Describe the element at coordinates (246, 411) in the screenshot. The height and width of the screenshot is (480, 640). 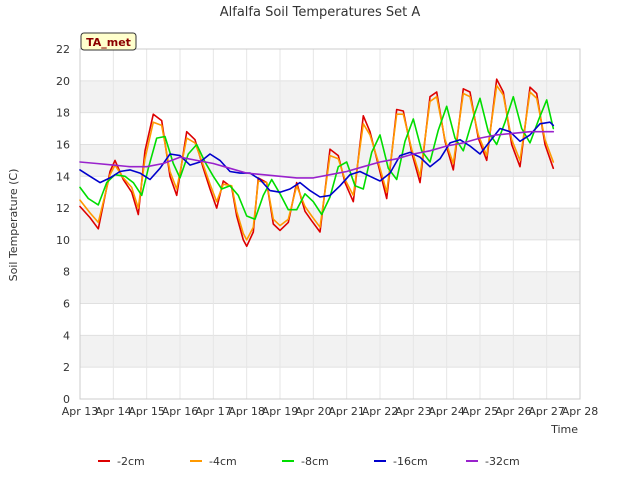
I see `x-tick-label: Apr 18` at that location.